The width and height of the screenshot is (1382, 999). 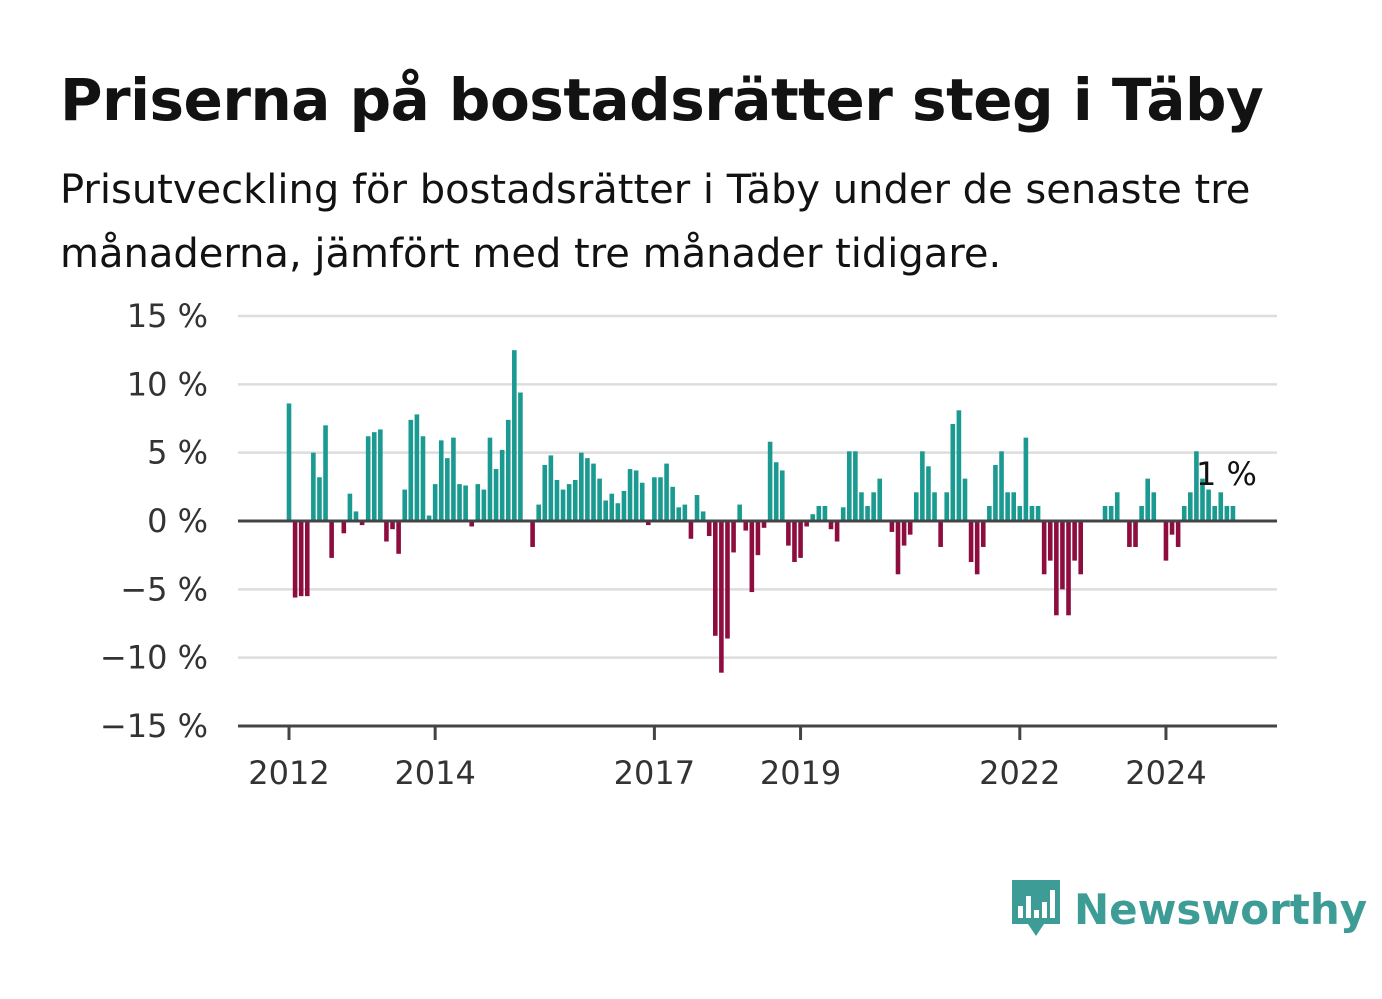 I want to click on y-tick-label: −15 %, so click(x=154, y=726).